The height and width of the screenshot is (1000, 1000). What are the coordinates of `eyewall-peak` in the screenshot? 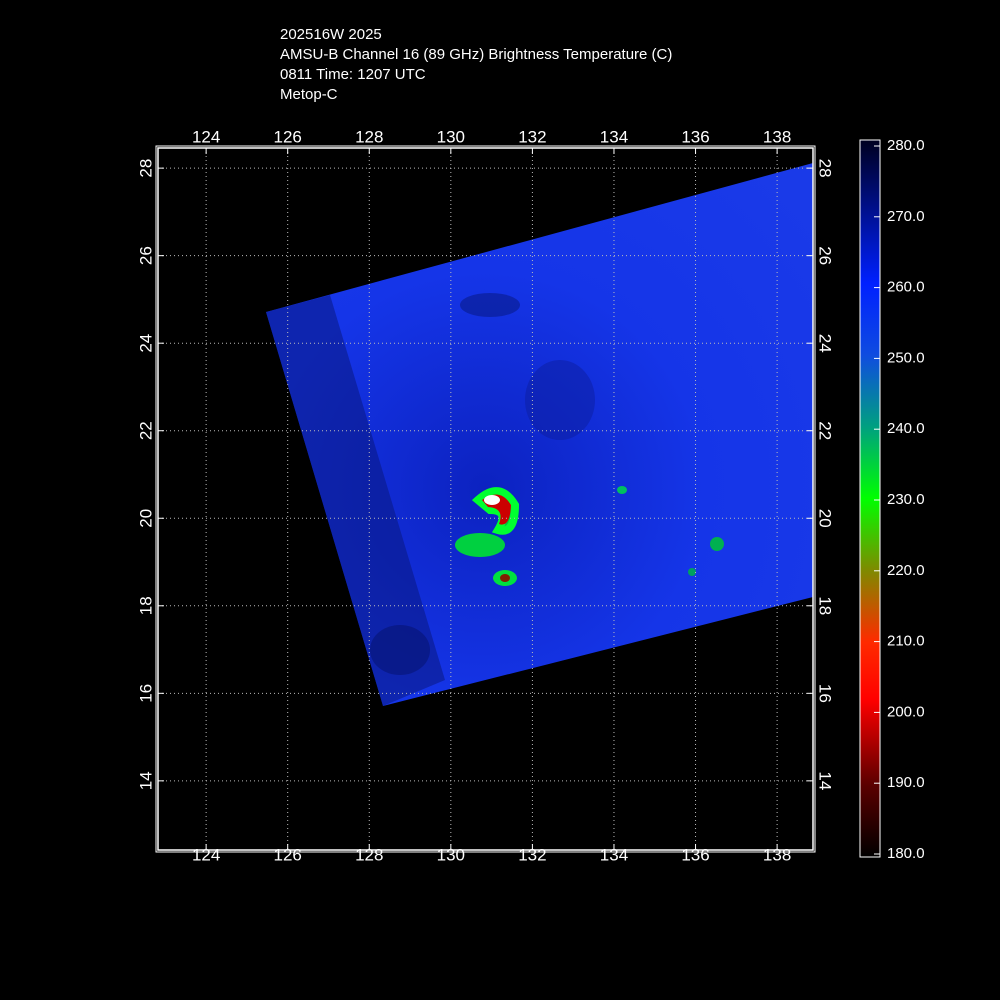 It's located at (492, 500).